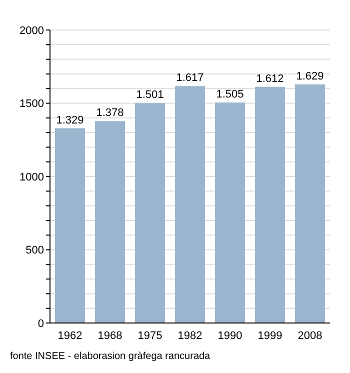 This screenshot has width=350, height=373. What do you see at coordinates (32, 104) in the screenshot?
I see `y-tick-label: 1500` at bounding box center [32, 104].